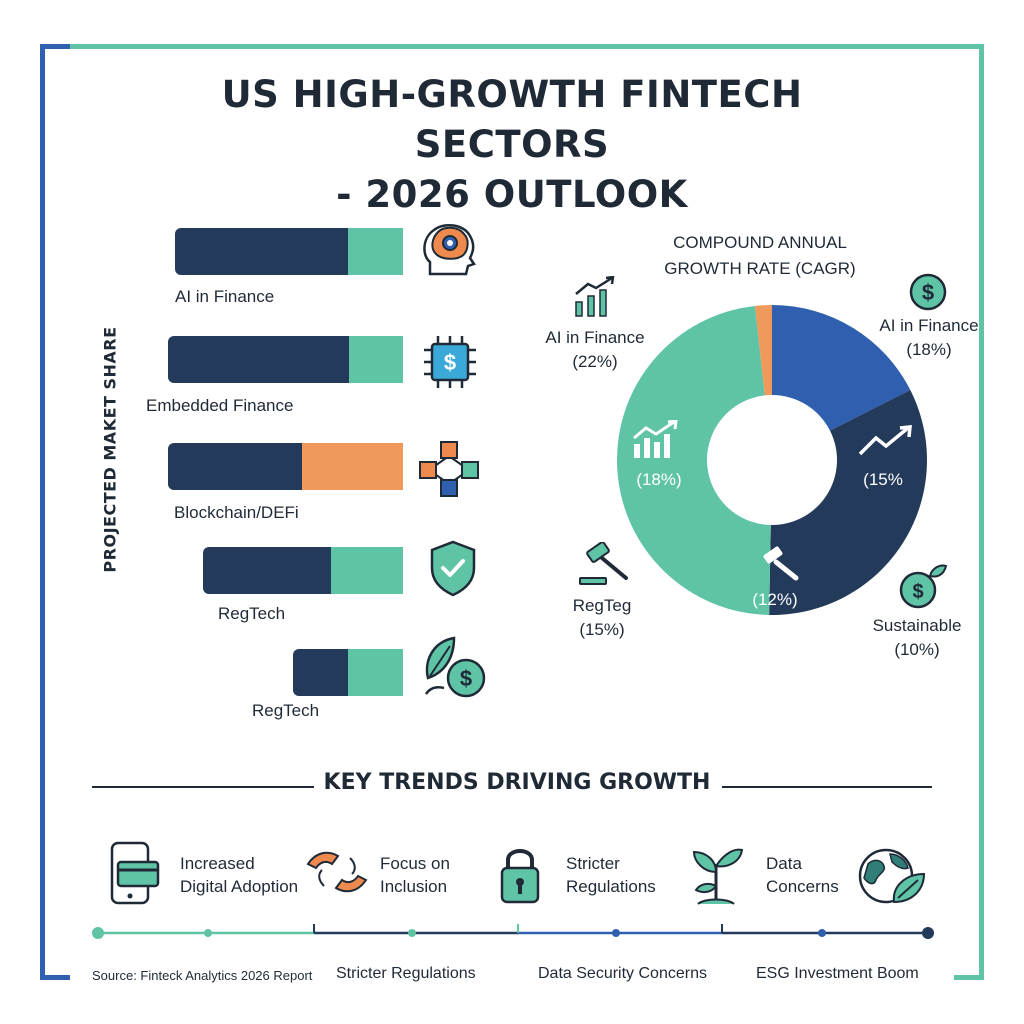 The width and height of the screenshot is (1024, 1024). Describe the element at coordinates (527, 46) in the screenshot. I see `frame-top-border` at that location.